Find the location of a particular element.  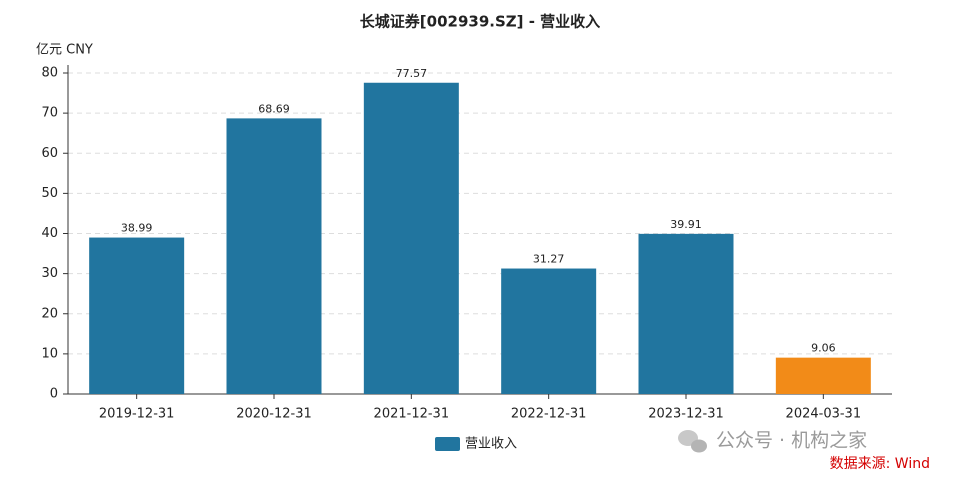

x-tick-label: 2024-03-31 is located at coordinates (824, 414).